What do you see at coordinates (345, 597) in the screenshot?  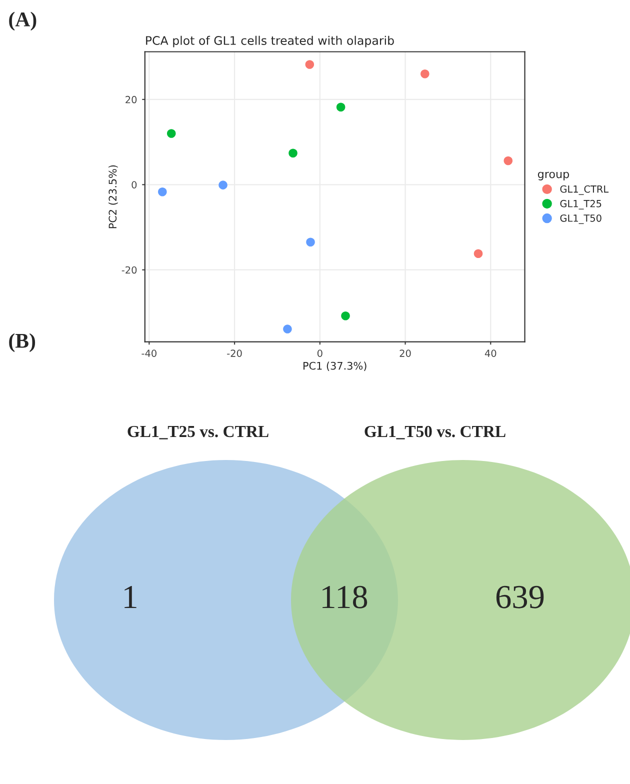 I see `data-label: 118` at bounding box center [345, 597].